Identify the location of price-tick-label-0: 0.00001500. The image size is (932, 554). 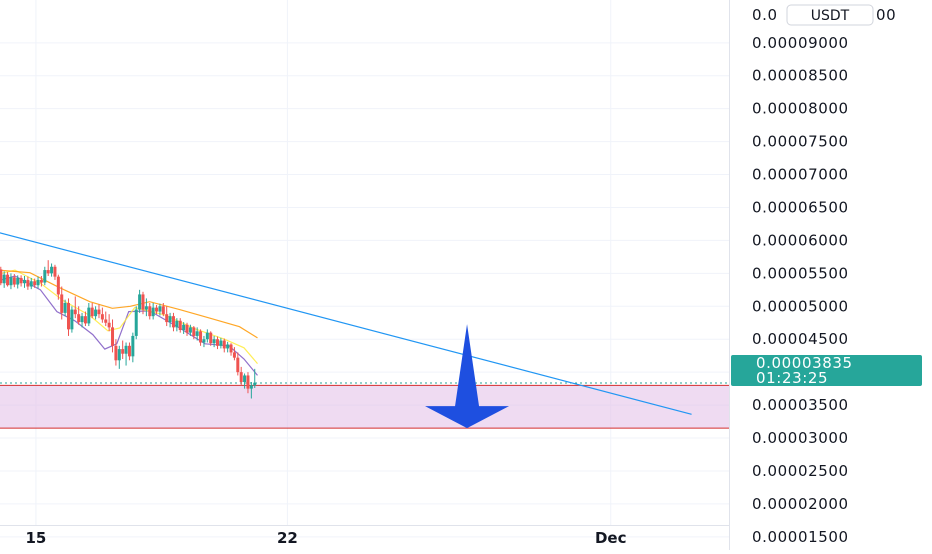
(800, 537).